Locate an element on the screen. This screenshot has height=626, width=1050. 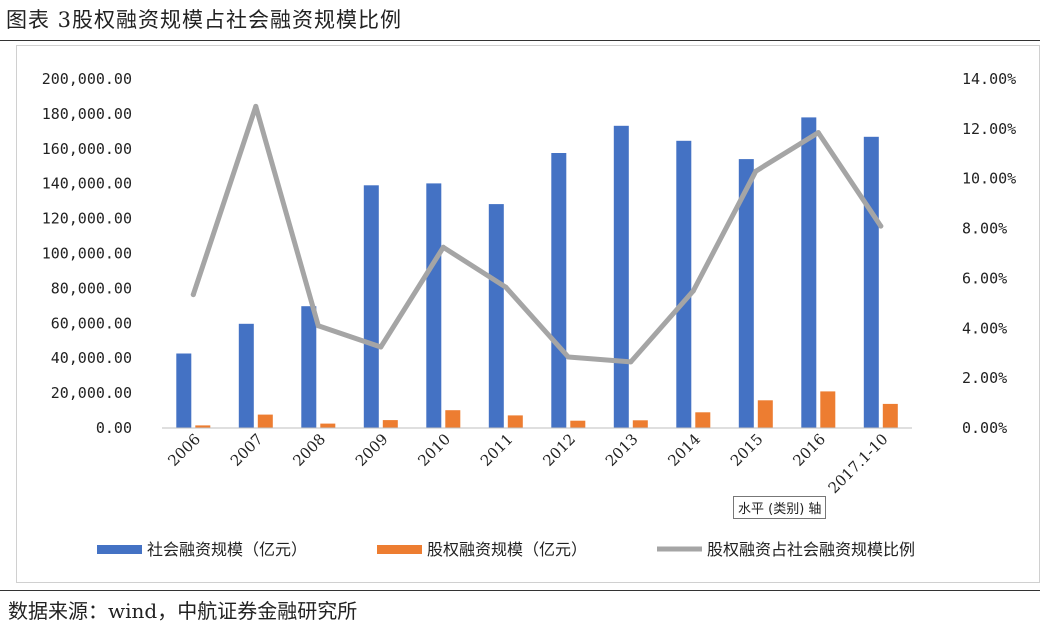
y-left-tick-label: 0.00 is located at coordinates (114, 428).